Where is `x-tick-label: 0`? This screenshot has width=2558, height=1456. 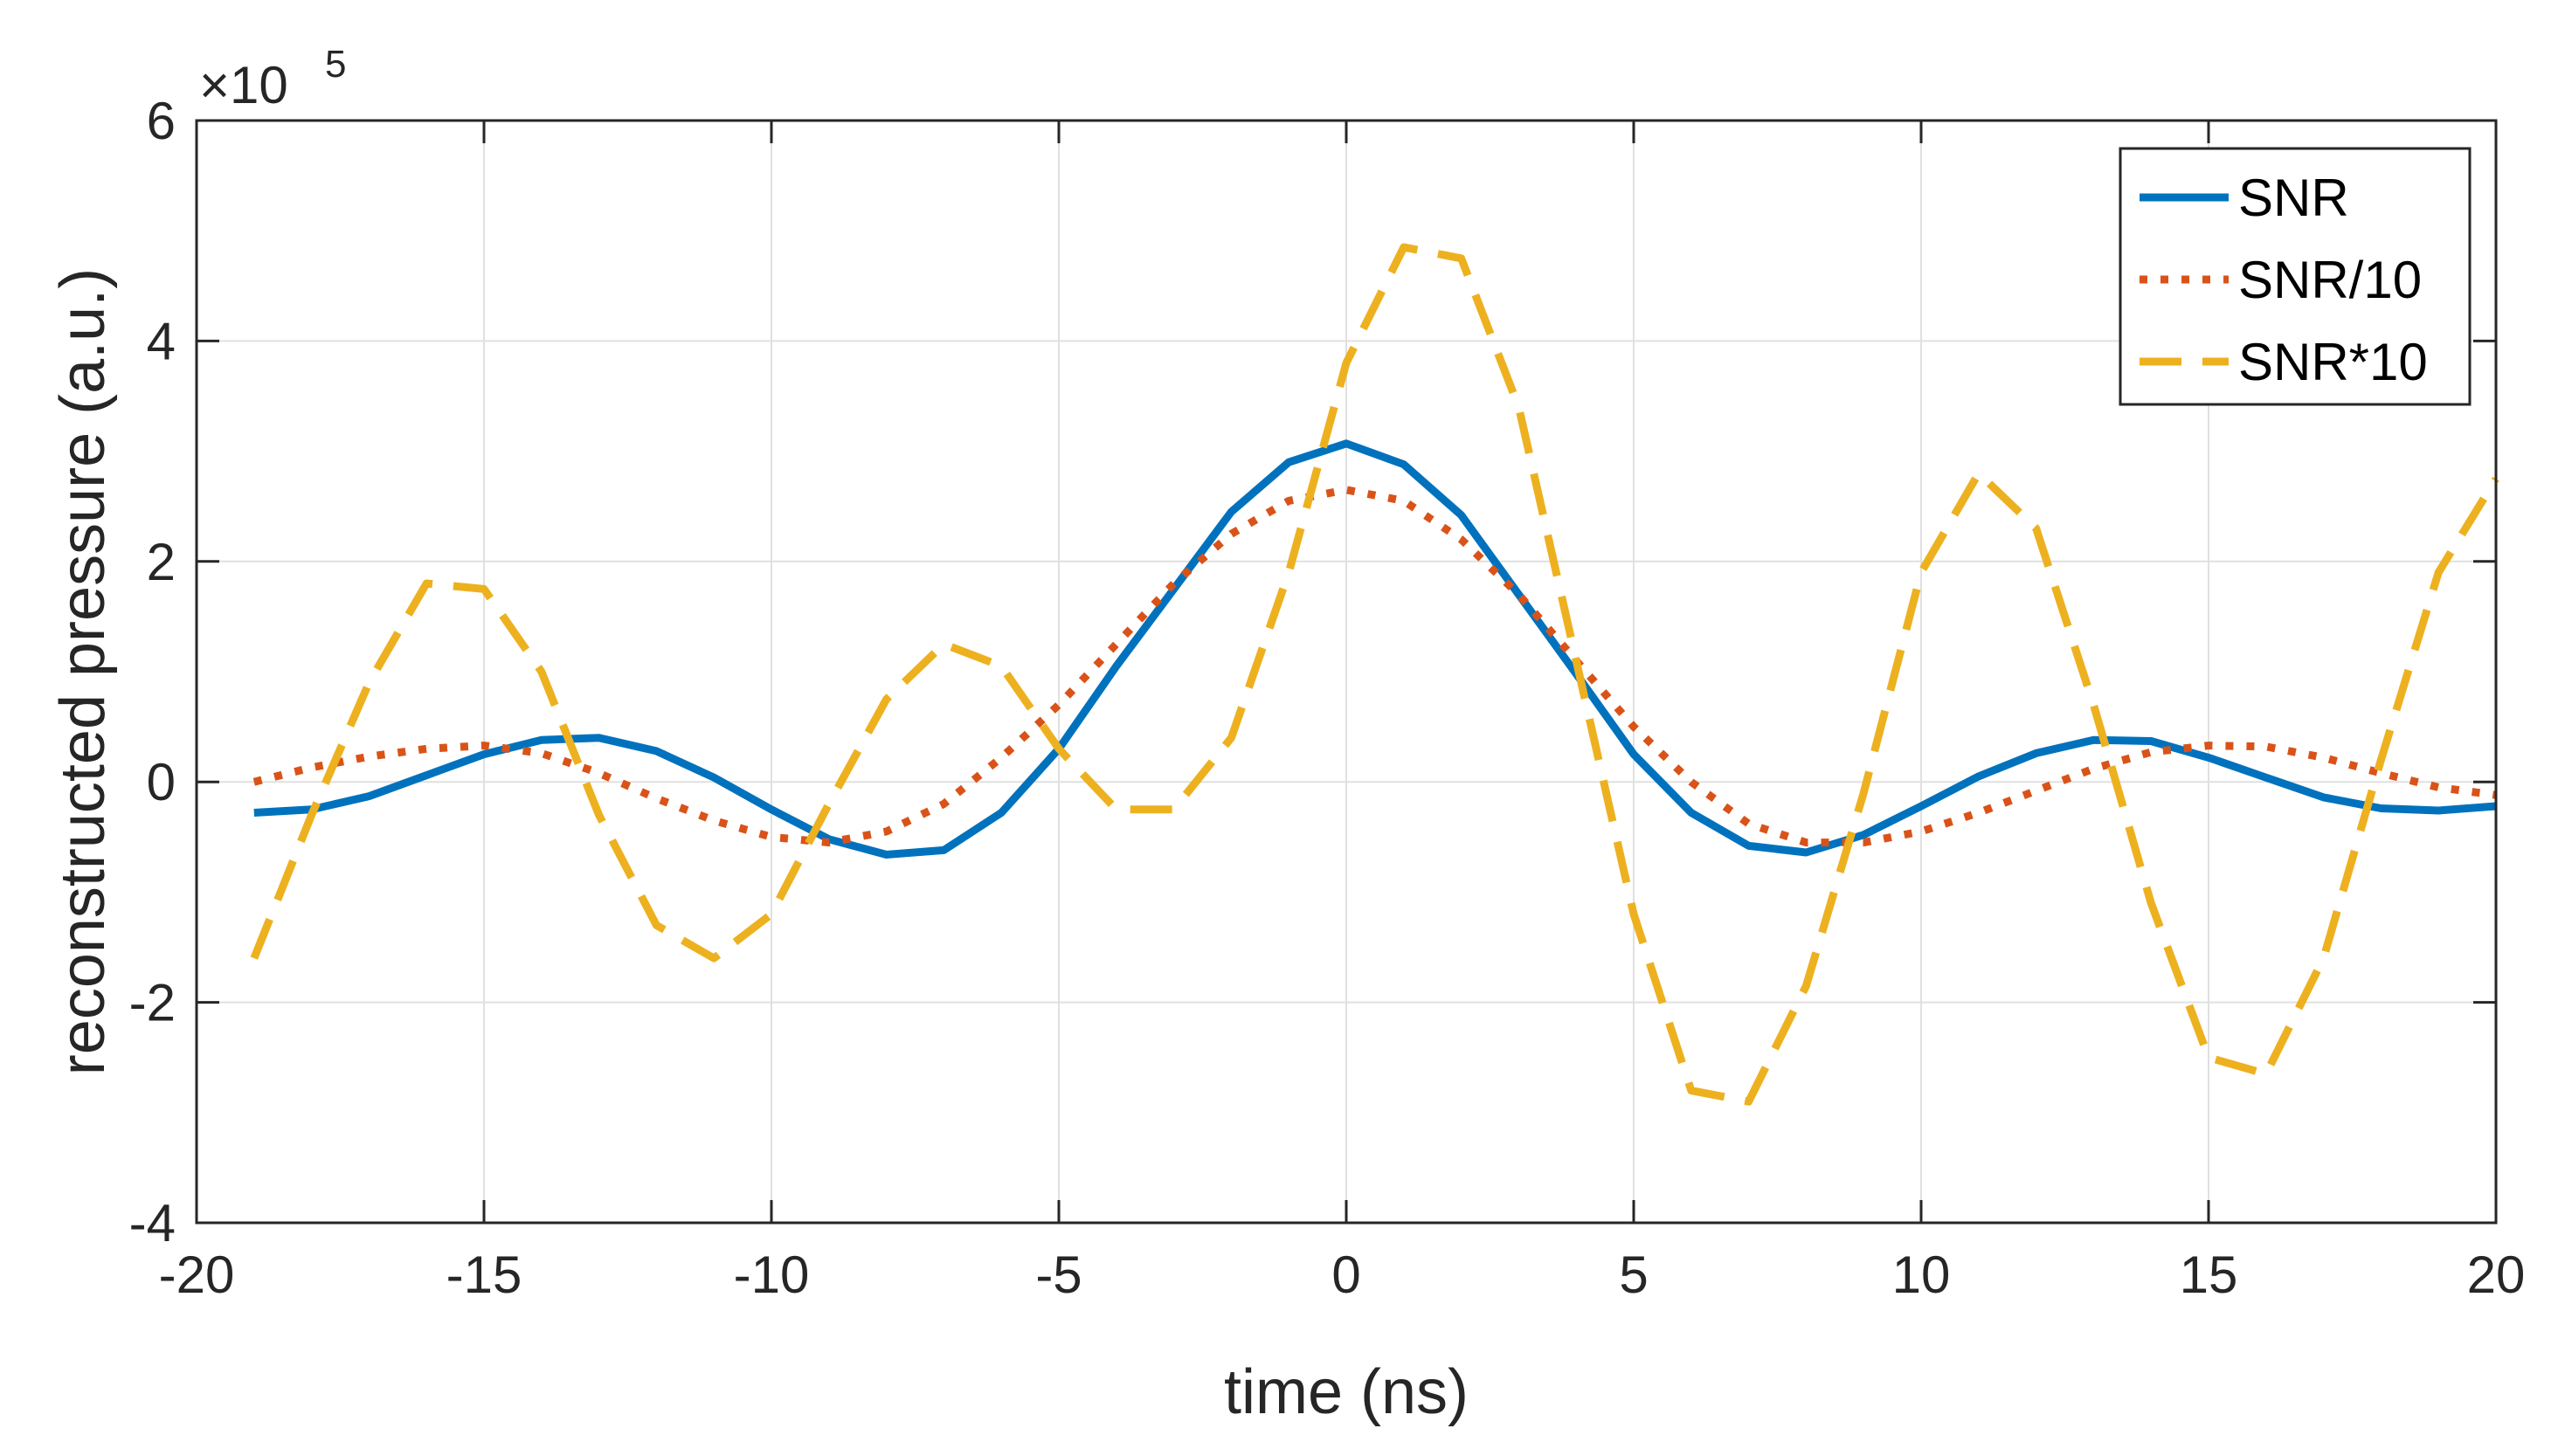
x-tick-label: 0 is located at coordinates (1345, 1275).